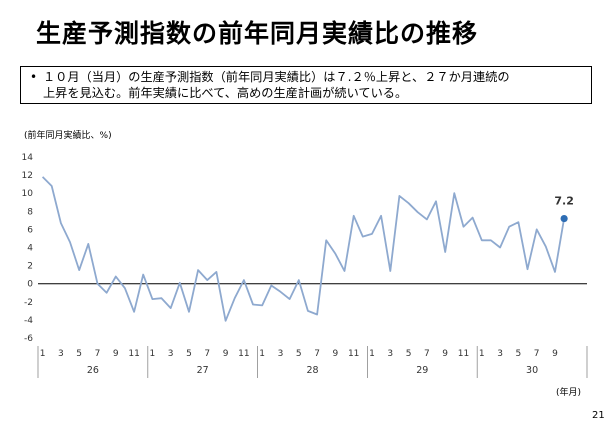  Describe the element at coordinates (276, 77) in the screenshot. I see `summary-line-1: １０月（当月）の生産予測指数（前年同月実績比）は７.２％上昇と、２７か月連続の` at that location.